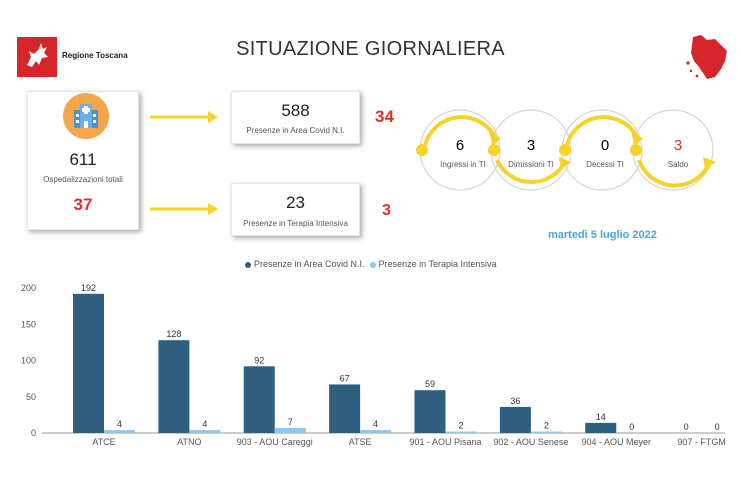 This screenshot has height=486, width=741. Describe the element at coordinates (309, 264) in the screenshot. I see `legend-label-covid: Presenze in Area Covid N.I.` at that location.